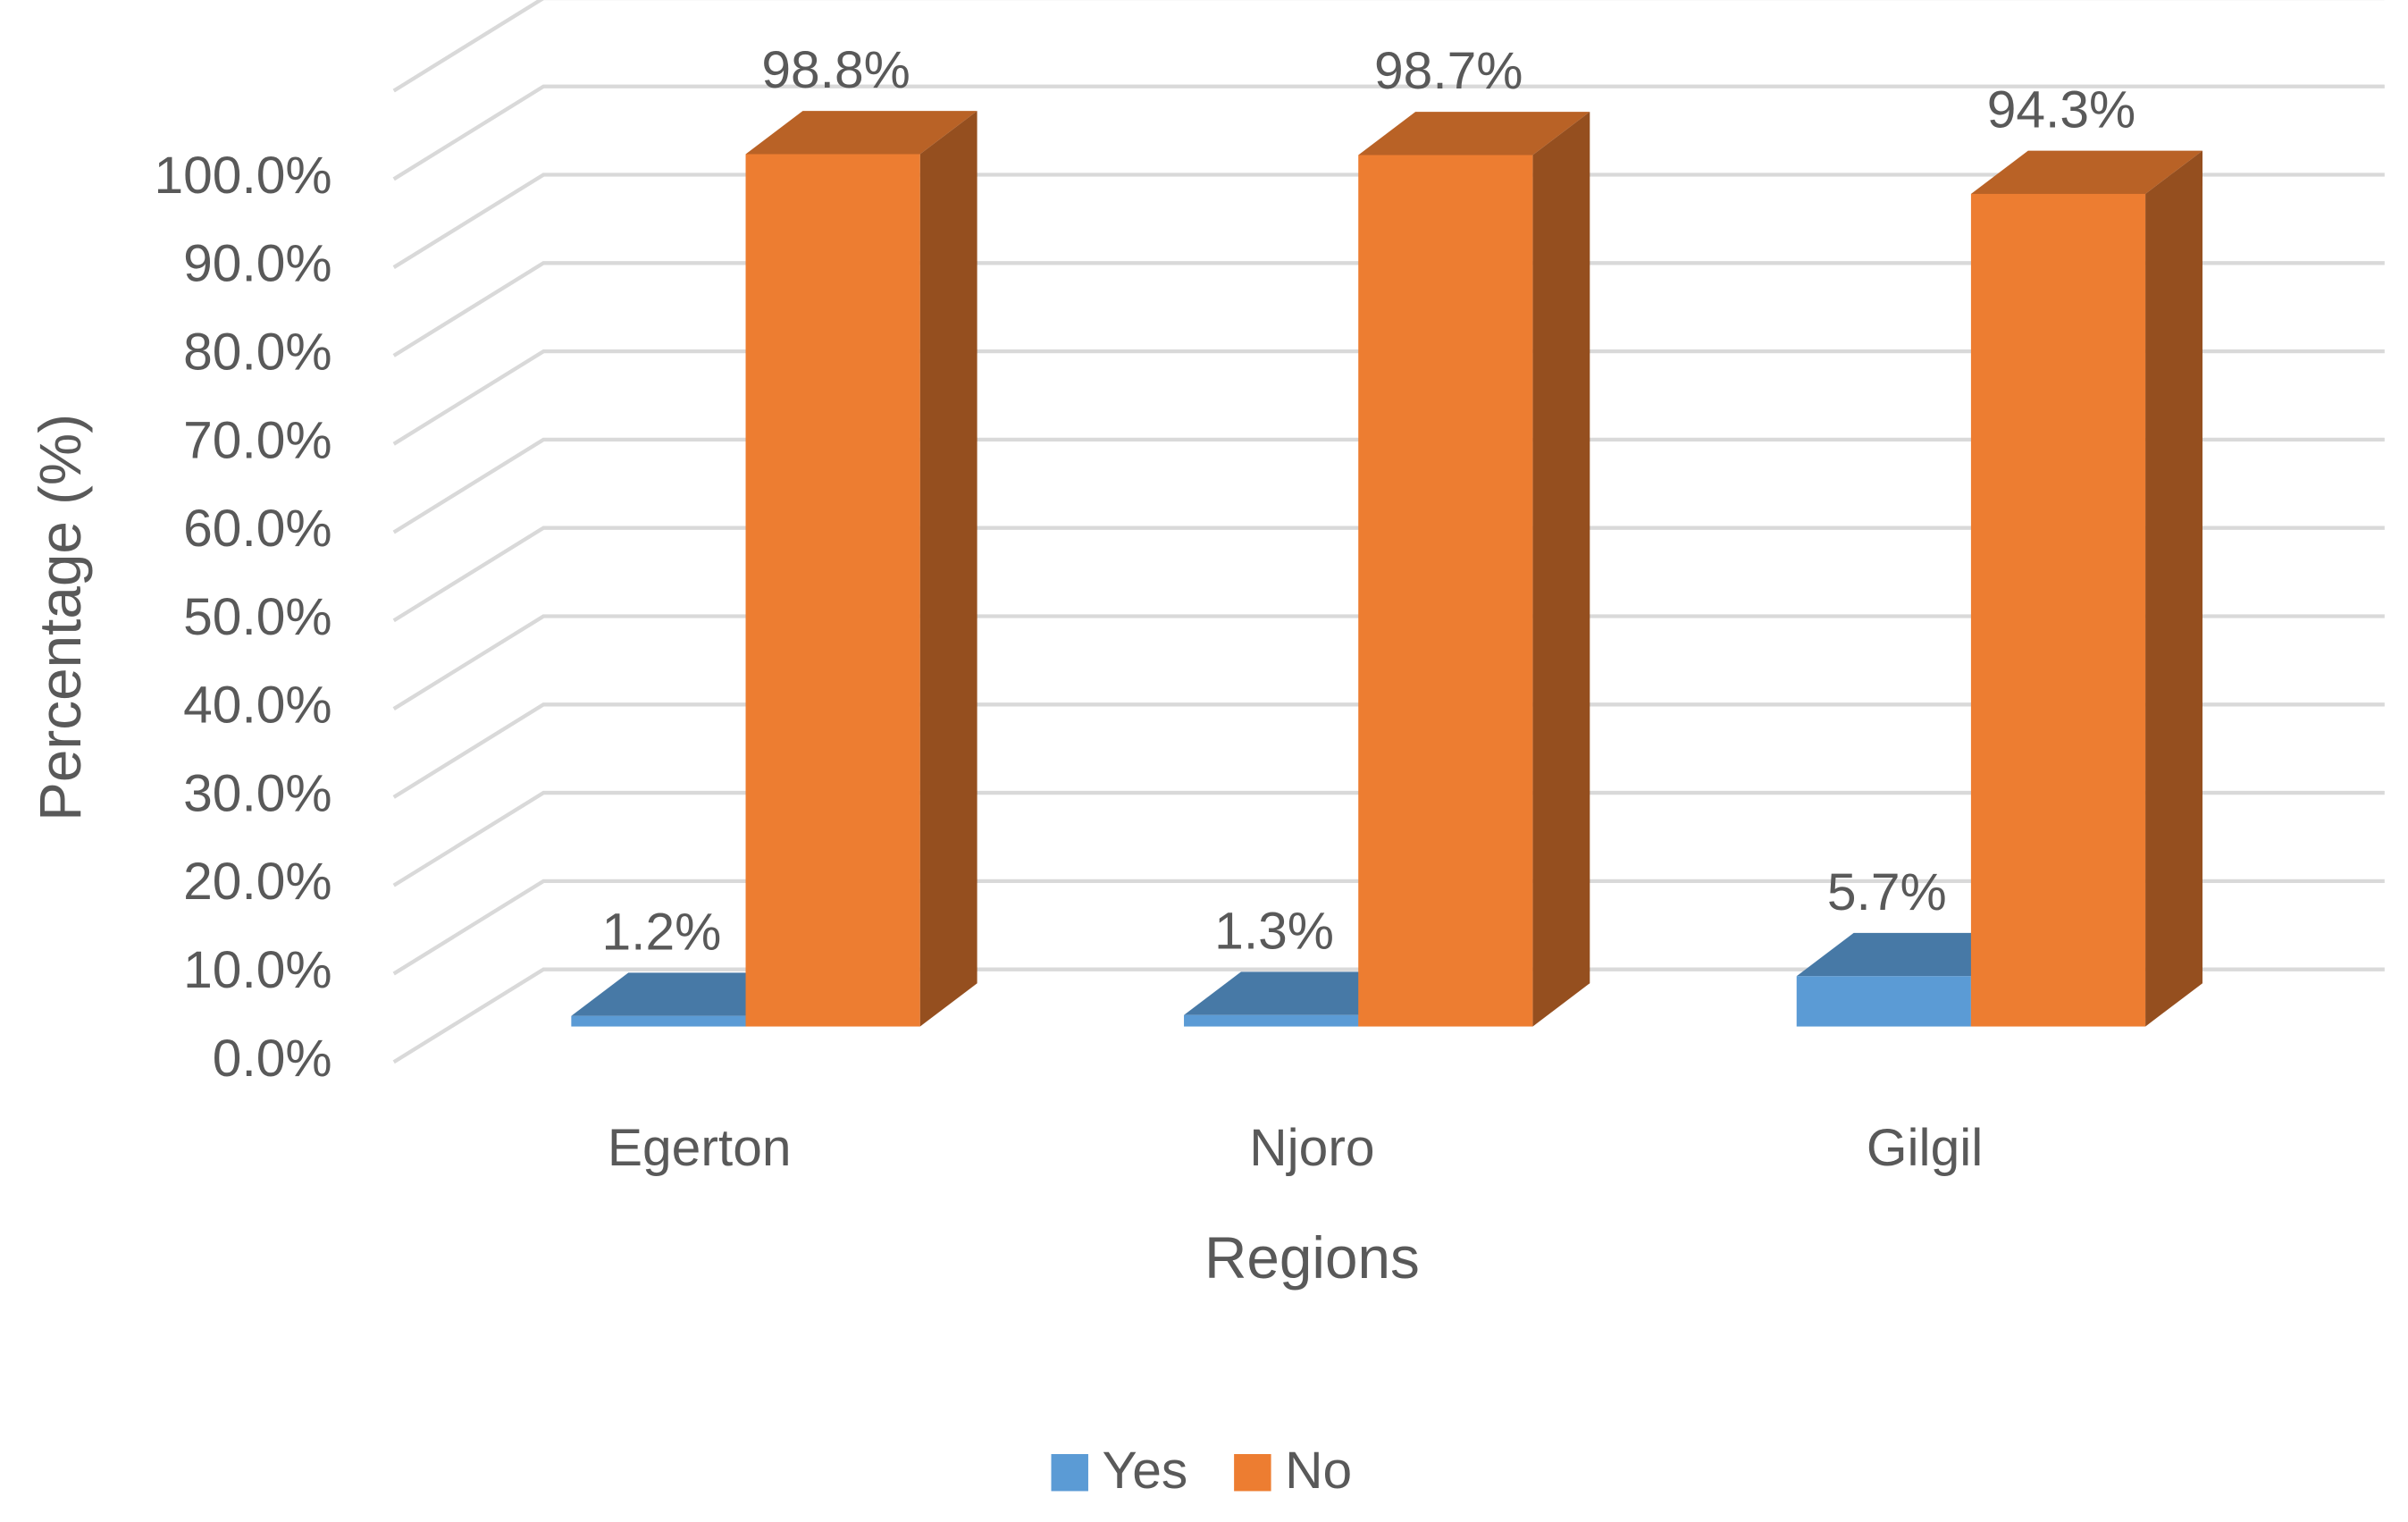 The width and height of the screenshot is (2408, 1522). What do you see at coordinates (257, 440) in the screenshot?
I see `y-tick-label: 70.0%` at bounding box center [257, 440].